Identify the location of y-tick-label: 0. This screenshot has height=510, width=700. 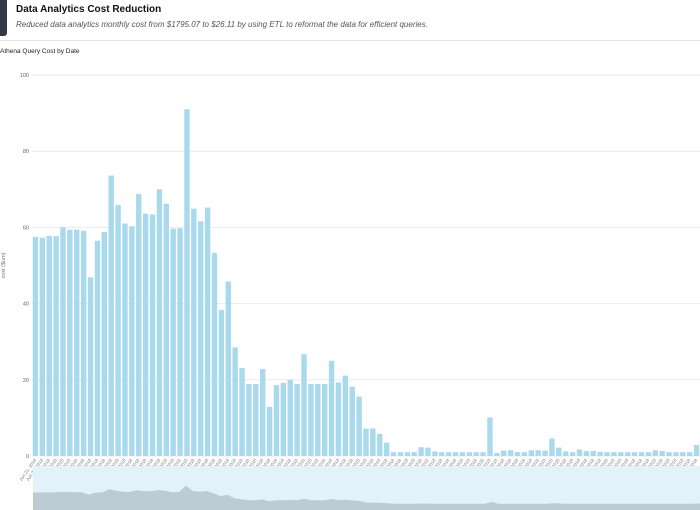
(27, 457).